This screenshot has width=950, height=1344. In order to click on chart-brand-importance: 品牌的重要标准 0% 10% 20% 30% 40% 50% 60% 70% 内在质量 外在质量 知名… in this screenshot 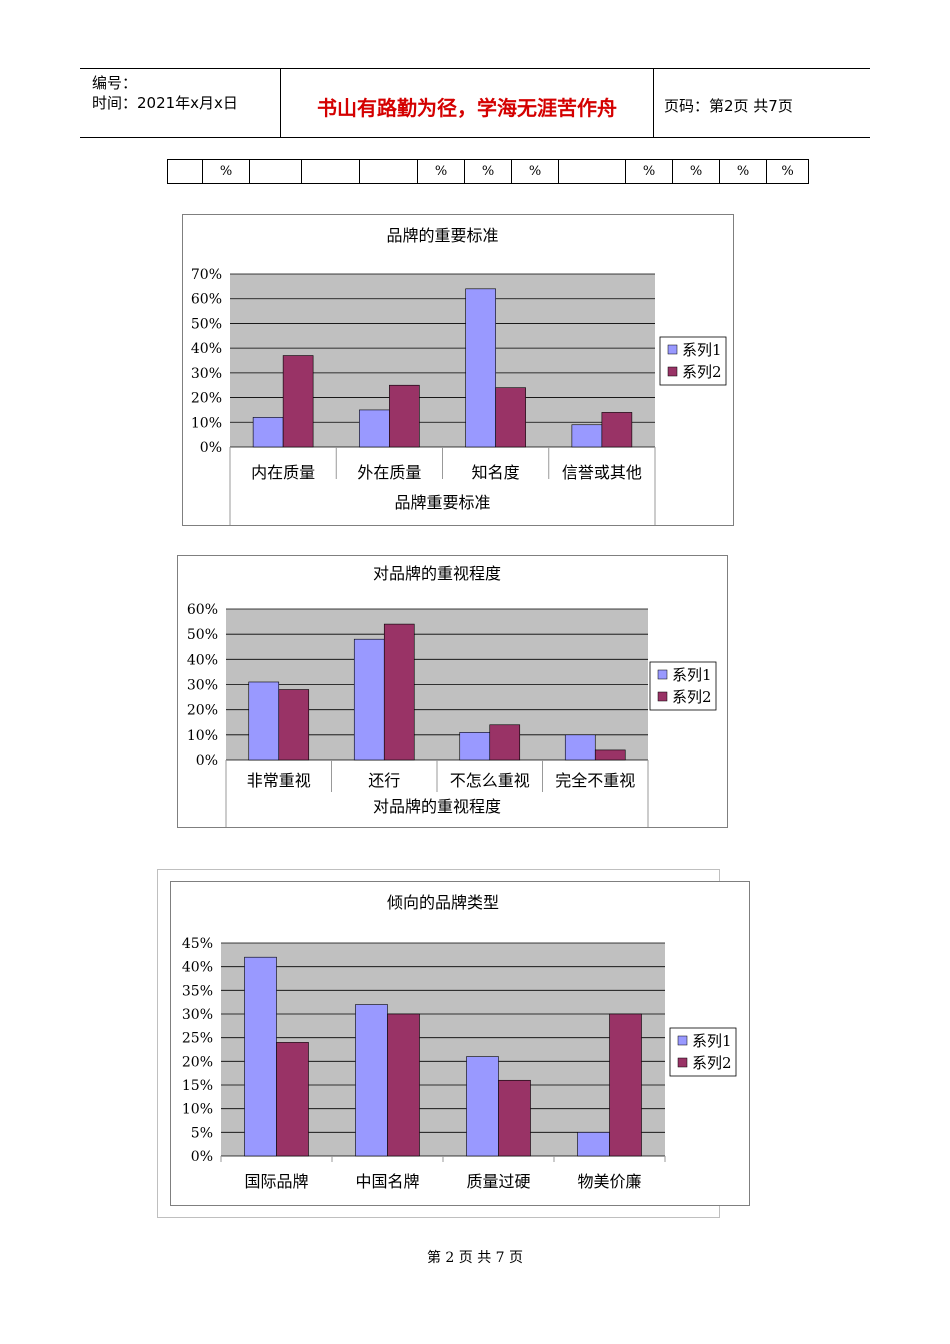, I will do `click(458, 370)`.